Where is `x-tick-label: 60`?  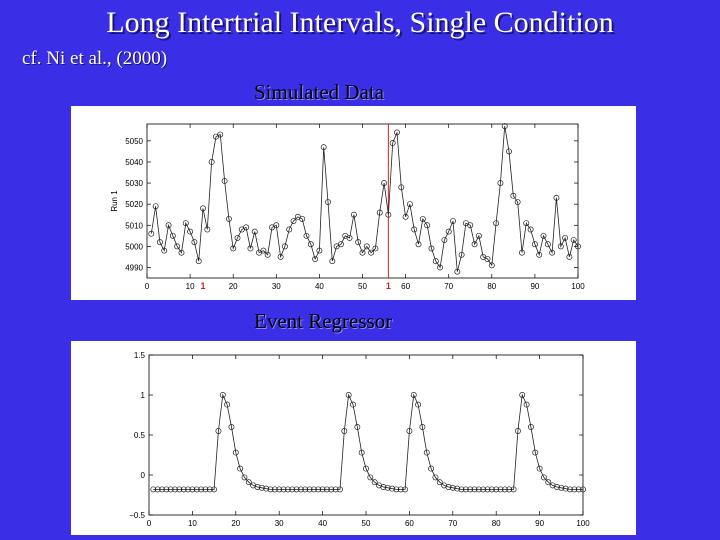 x-tick-label: 60 is located at coordinates (405, 286).